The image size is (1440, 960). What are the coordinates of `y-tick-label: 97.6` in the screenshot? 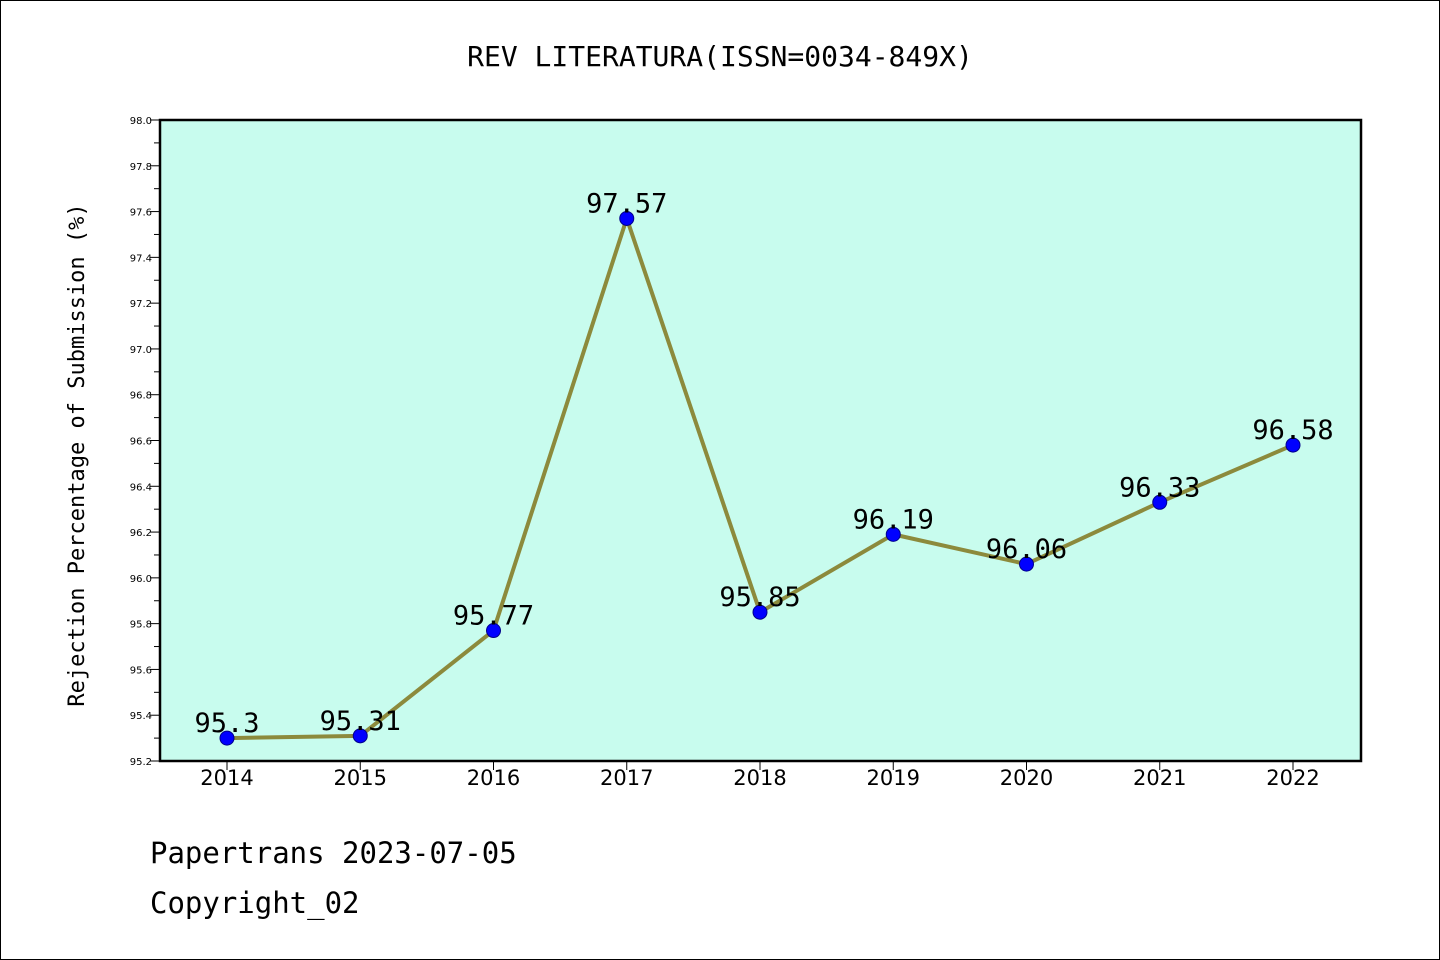 It's located at (141, 213).